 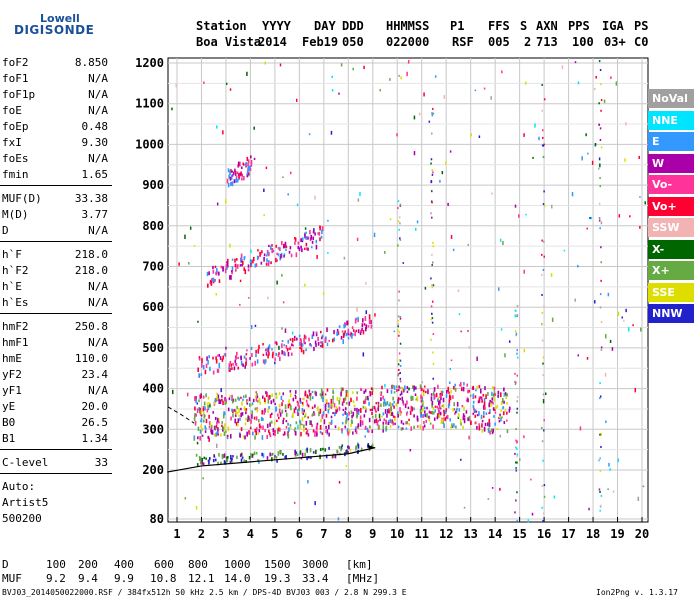 I want to click on distance-value: 200, so click(x=88, y=564).